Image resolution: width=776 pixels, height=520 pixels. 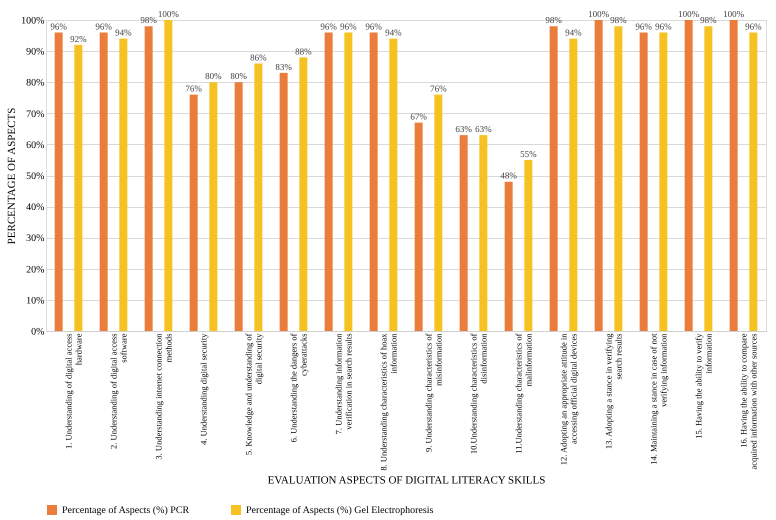 What do you see at coordinates (126, 510) in the screenshot?
I see `legend-label: Percentage of Aspects (%) PCR` at bounding box center [126, 510].